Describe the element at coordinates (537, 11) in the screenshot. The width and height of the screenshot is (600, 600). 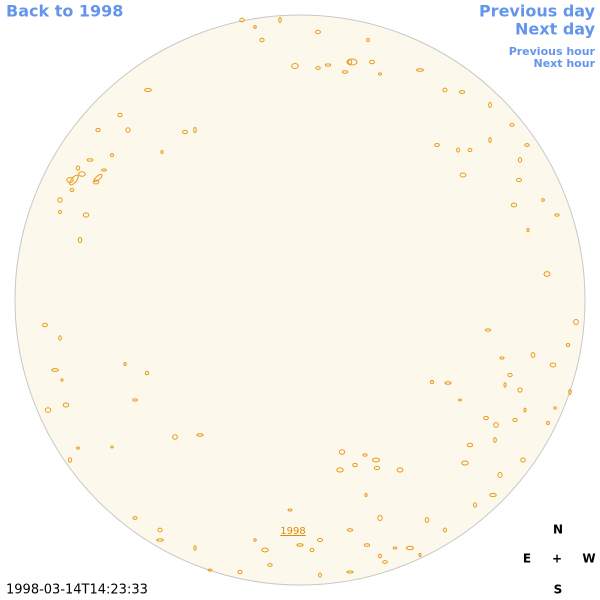
I see `previous-day-link: Previous day` at that location.